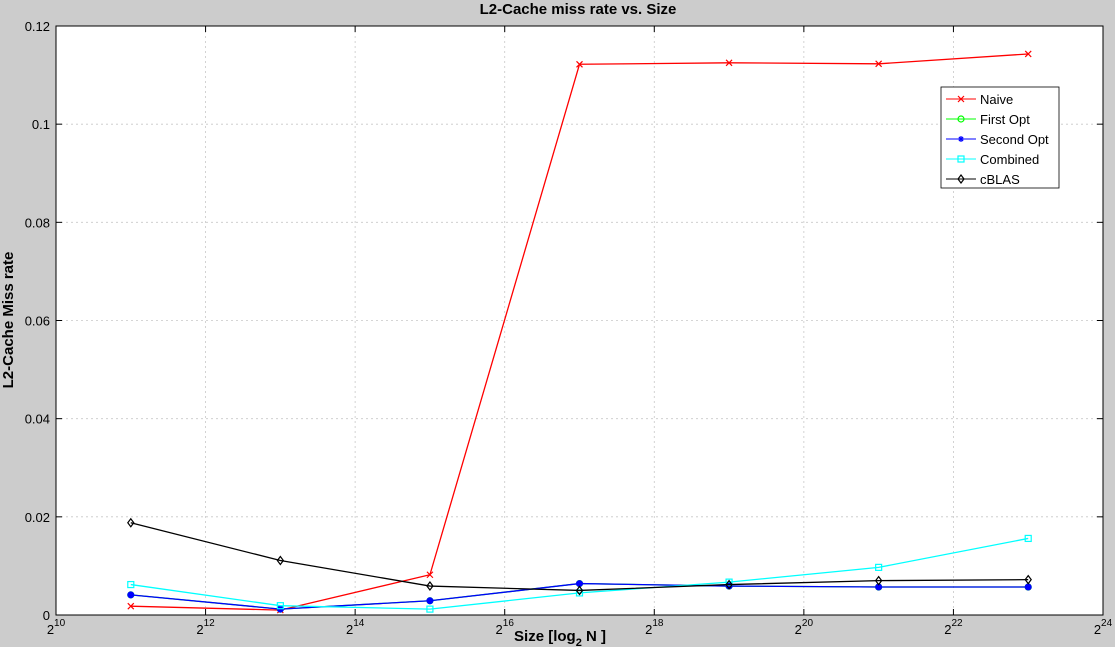  What do you see at coordinates (545, 636) in the screenshot?
I see `x-axis-label-prefix: Size [log` at bounding box center [545, 636].